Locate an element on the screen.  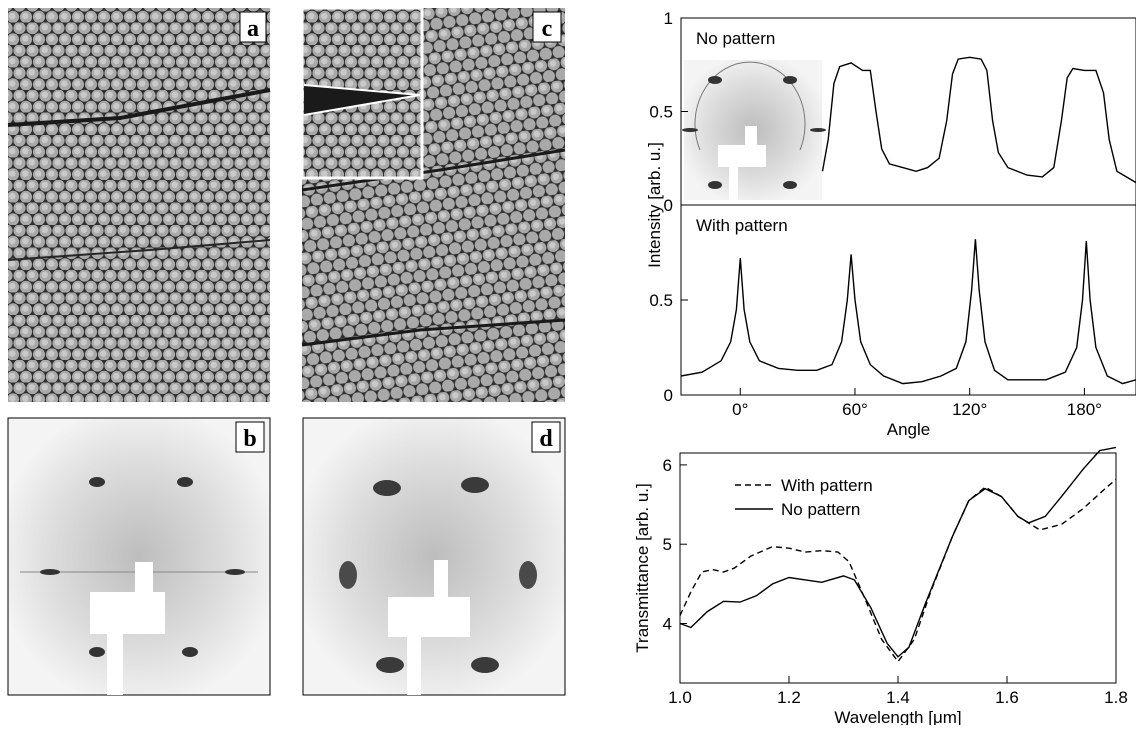
y-axis-label: Intensity [arb. u.] is located at coordinates (654, 205).